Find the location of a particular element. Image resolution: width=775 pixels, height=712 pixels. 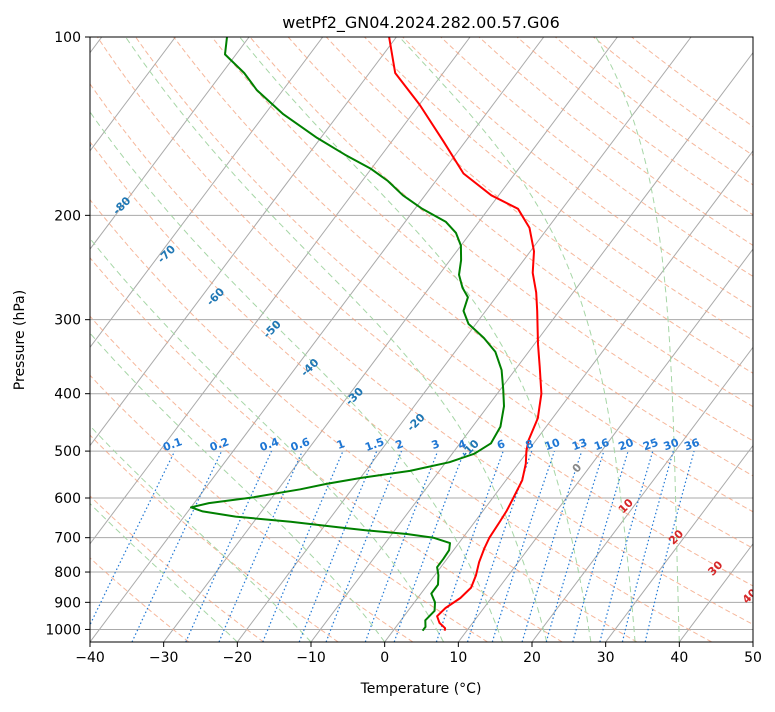

y-axis-label: Pressure (hPa) is located at coordinates (20, 340).